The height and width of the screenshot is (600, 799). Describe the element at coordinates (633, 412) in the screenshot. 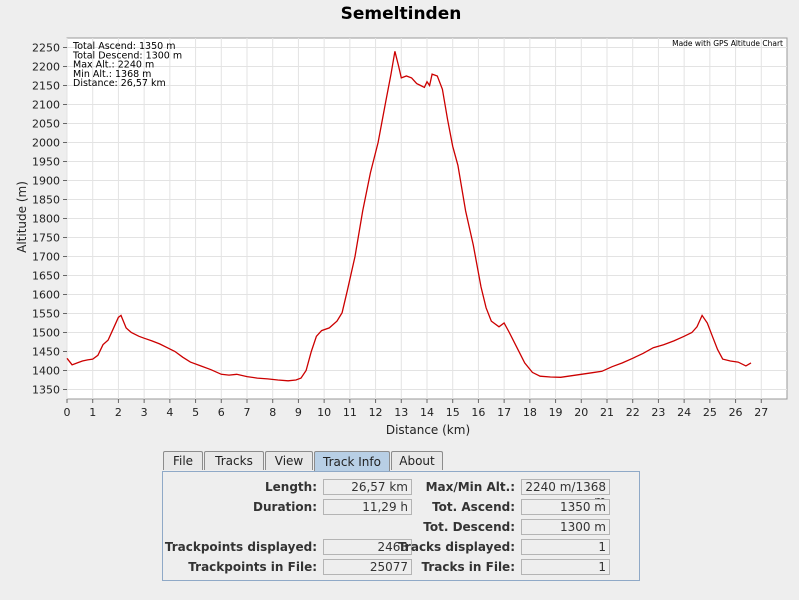

I see `x-tick-label: 22` at that location.